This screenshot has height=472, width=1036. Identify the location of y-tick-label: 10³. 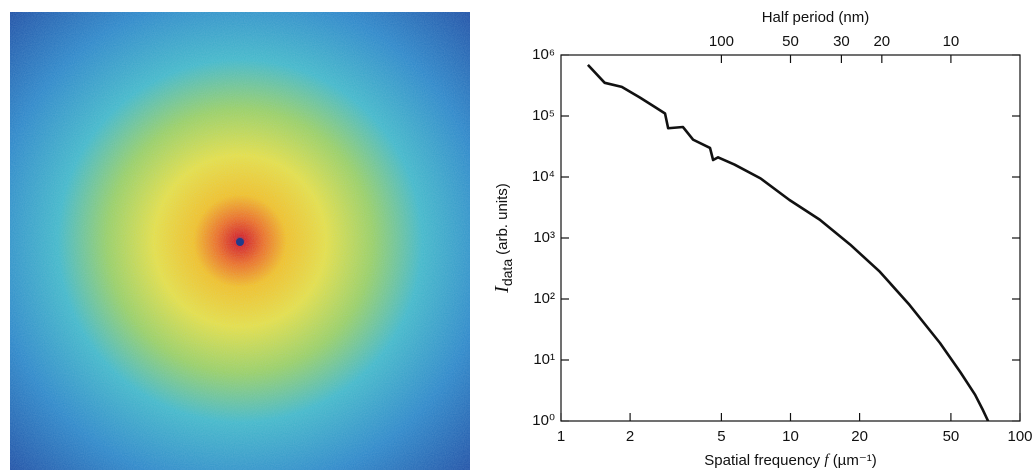
(544, 237).